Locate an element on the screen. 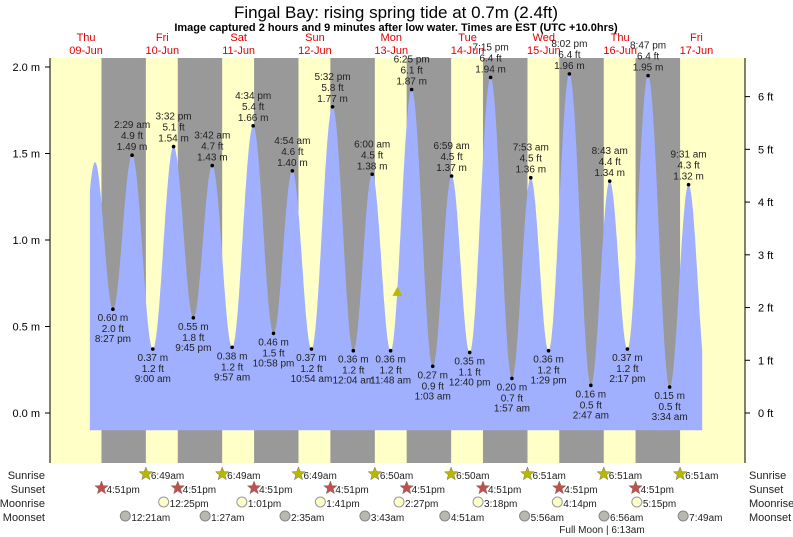 This screenshot has height=537, width=793. full-moon-label: Full Moon | 6:13am is located at coordinates (601, 530).